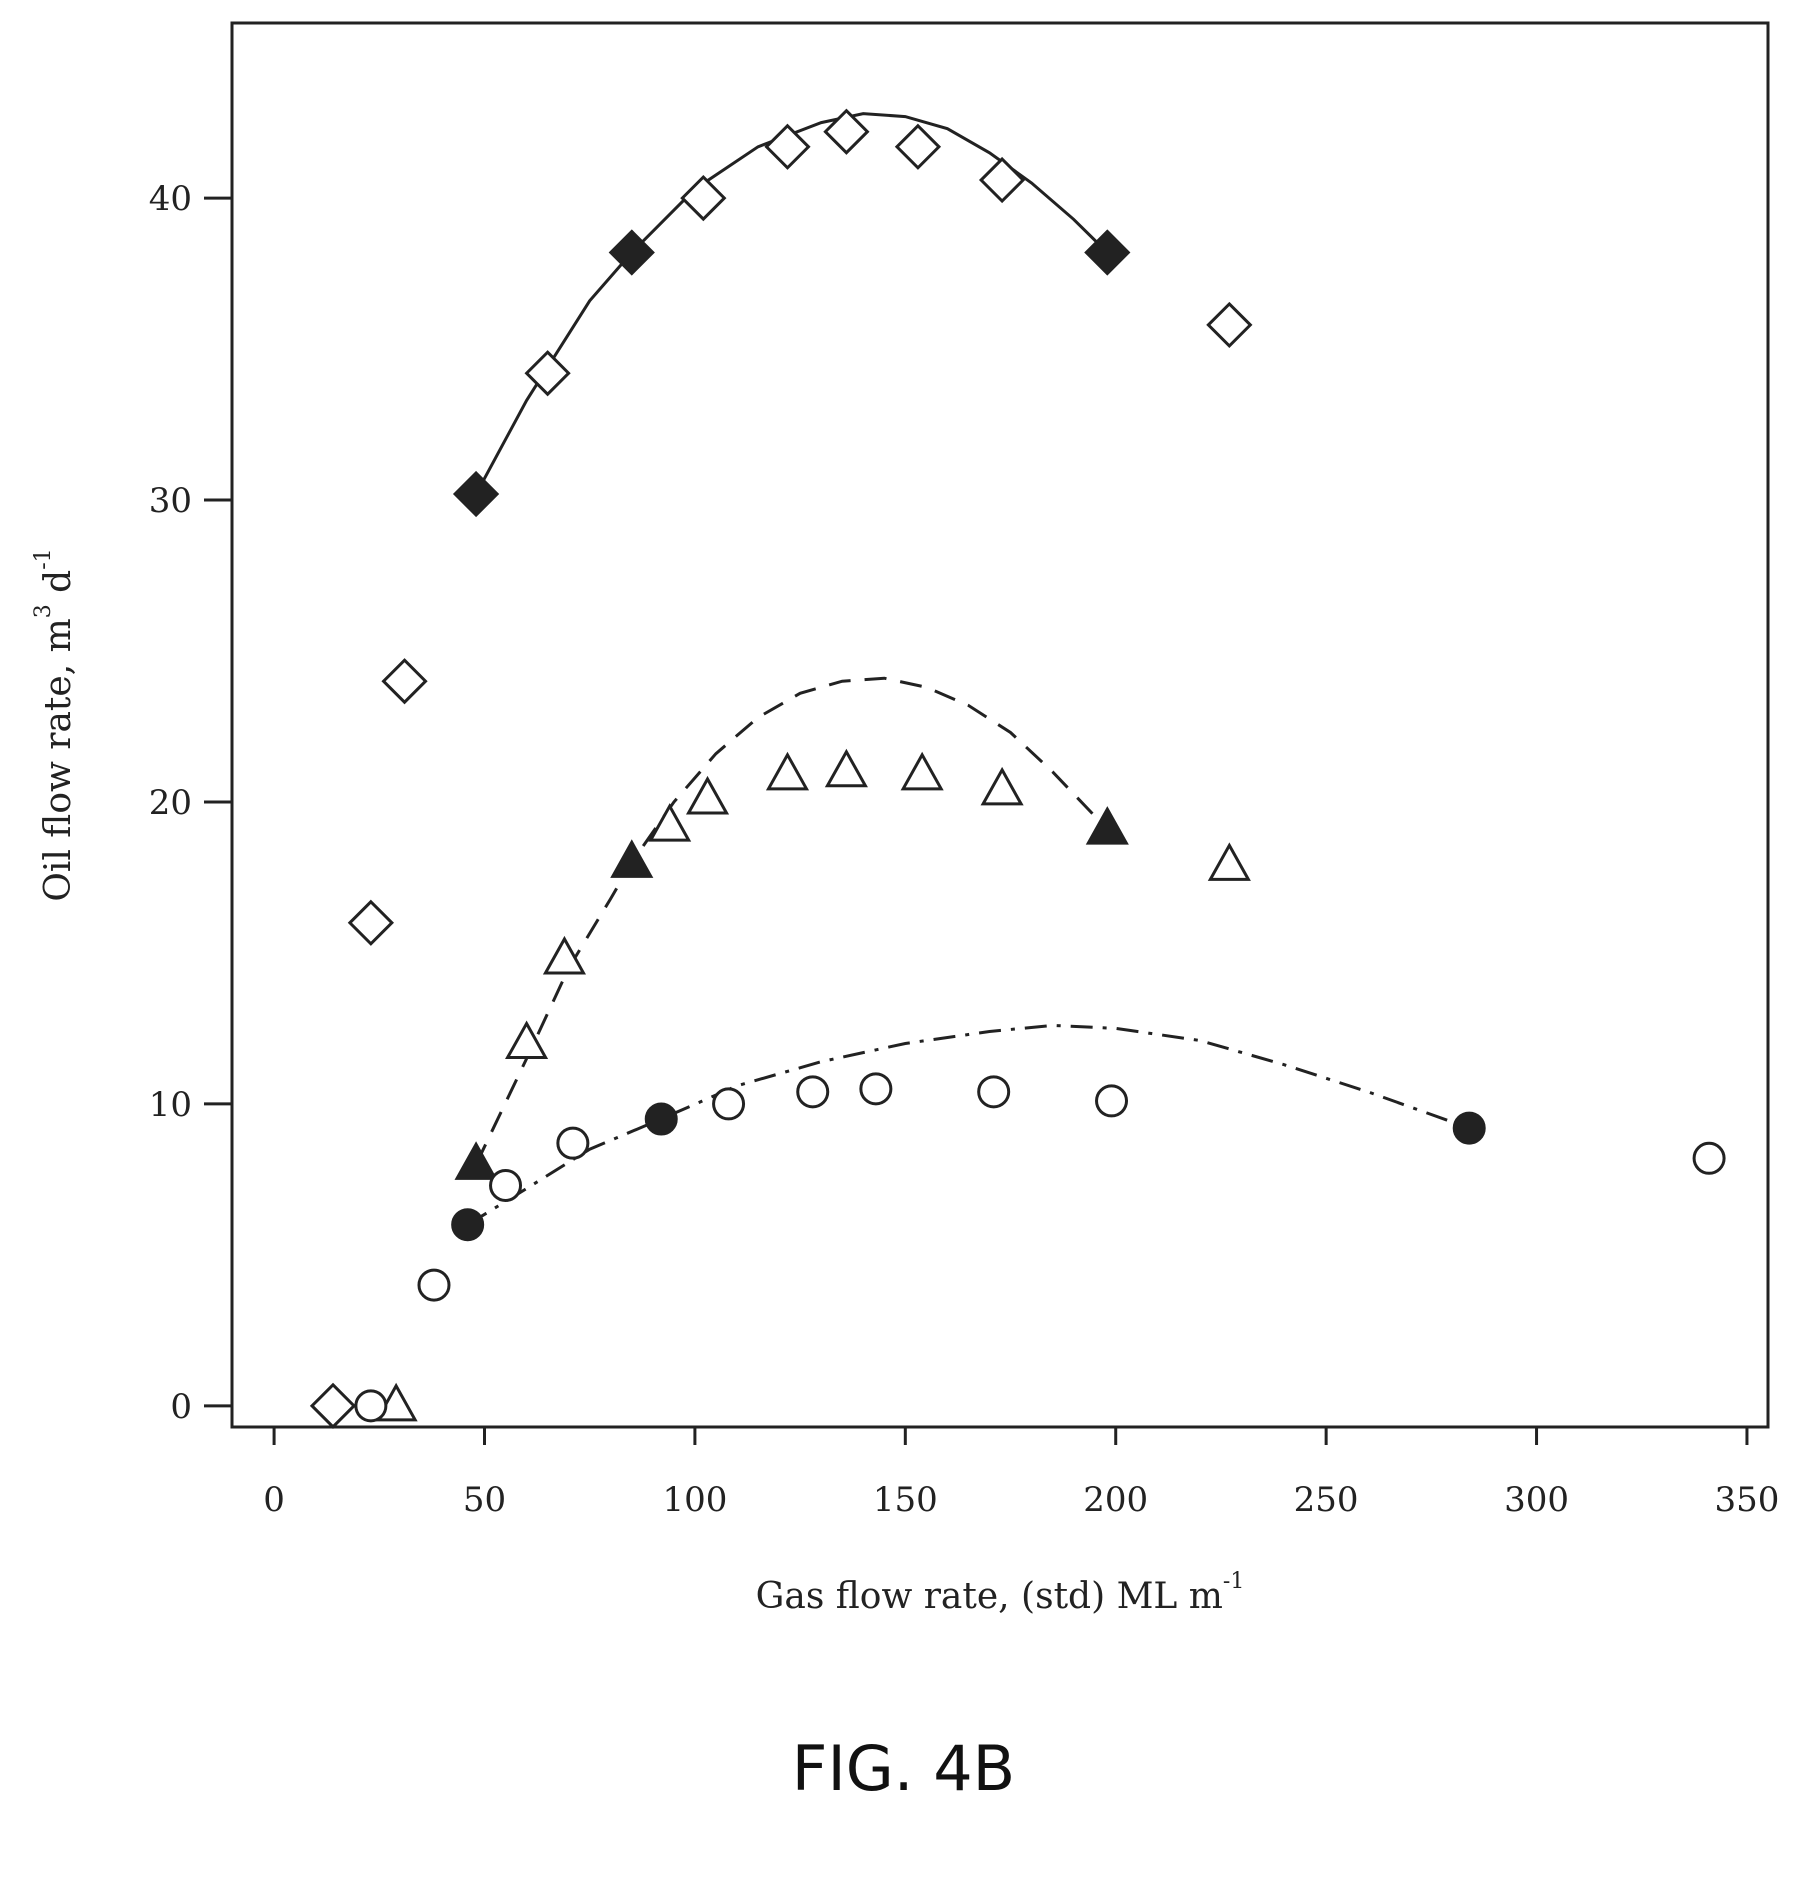 This screenshot has width=1807, height=1900. What do you see at coordinates (43, 611) in the screenshot?
I see `y-axis-label-sup1: 3` at bounding box center [43, 611].